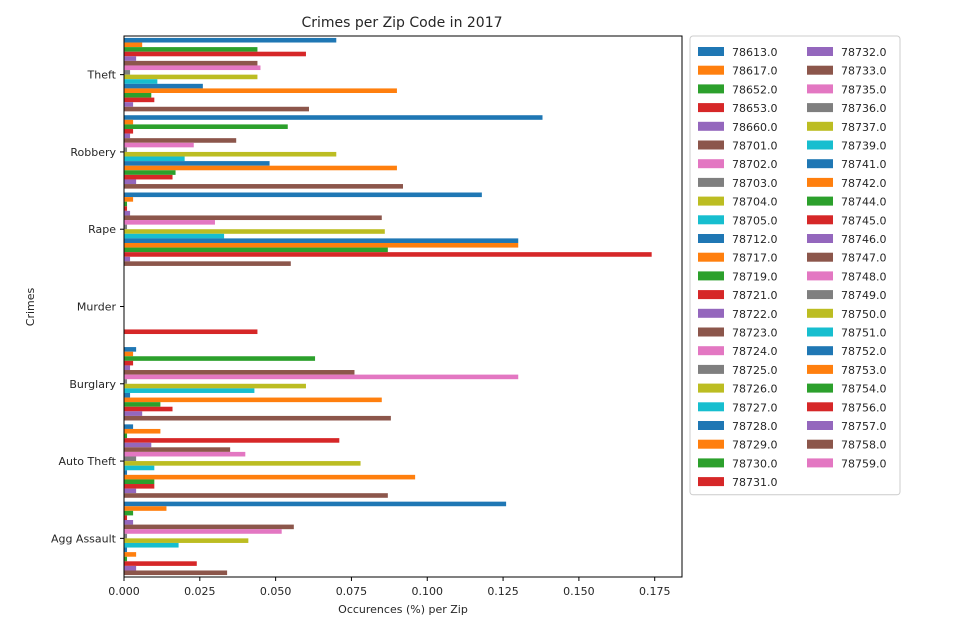  Describe the element at coordinates (215, 54) in the screenshot. I see `bar-theft-78653.0` at that location.